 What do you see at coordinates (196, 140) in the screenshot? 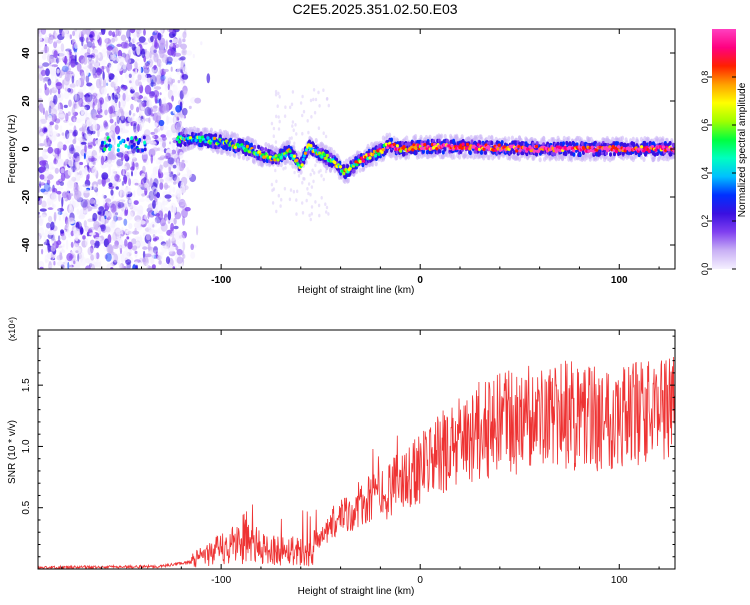
I see `ridge-core` at bounding box center [196, 140].